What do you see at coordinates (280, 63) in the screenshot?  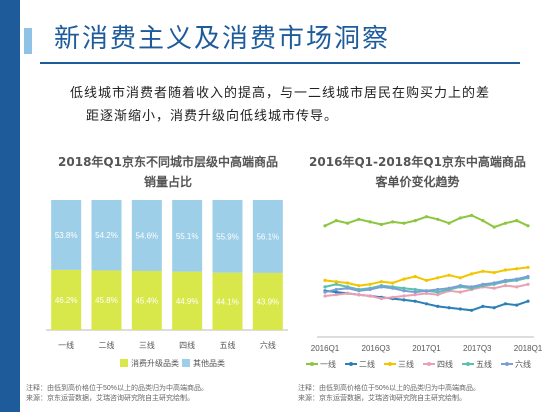 I see `title-divider` at bounding box center [280, 63].